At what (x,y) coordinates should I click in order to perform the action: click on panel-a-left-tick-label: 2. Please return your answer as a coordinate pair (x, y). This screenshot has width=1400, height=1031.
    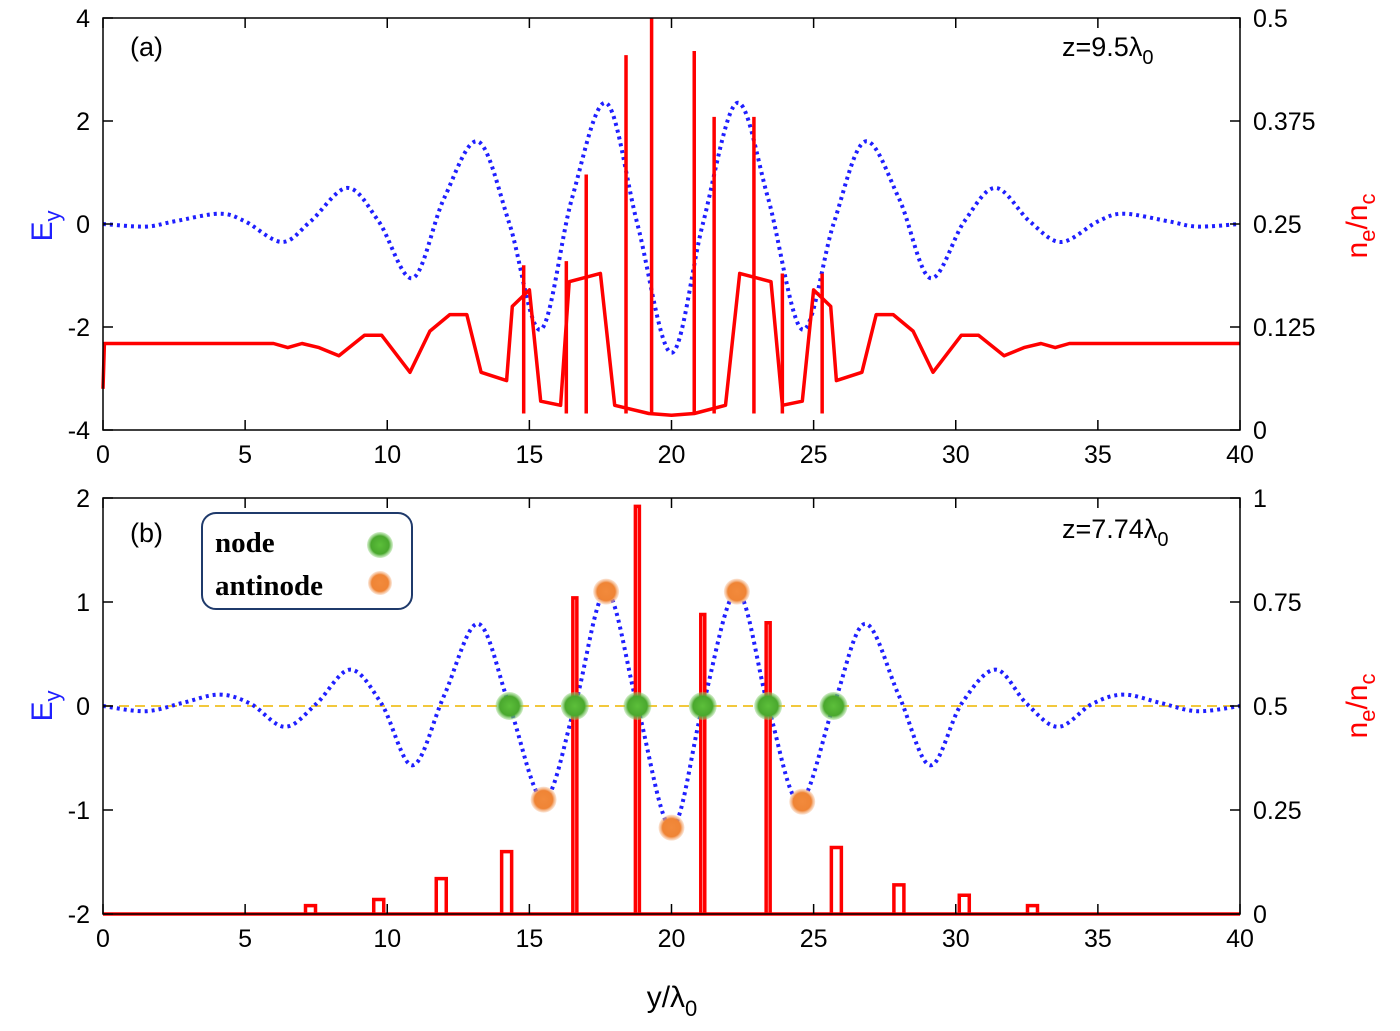
    Looking at the image, I should click on (83, 122).